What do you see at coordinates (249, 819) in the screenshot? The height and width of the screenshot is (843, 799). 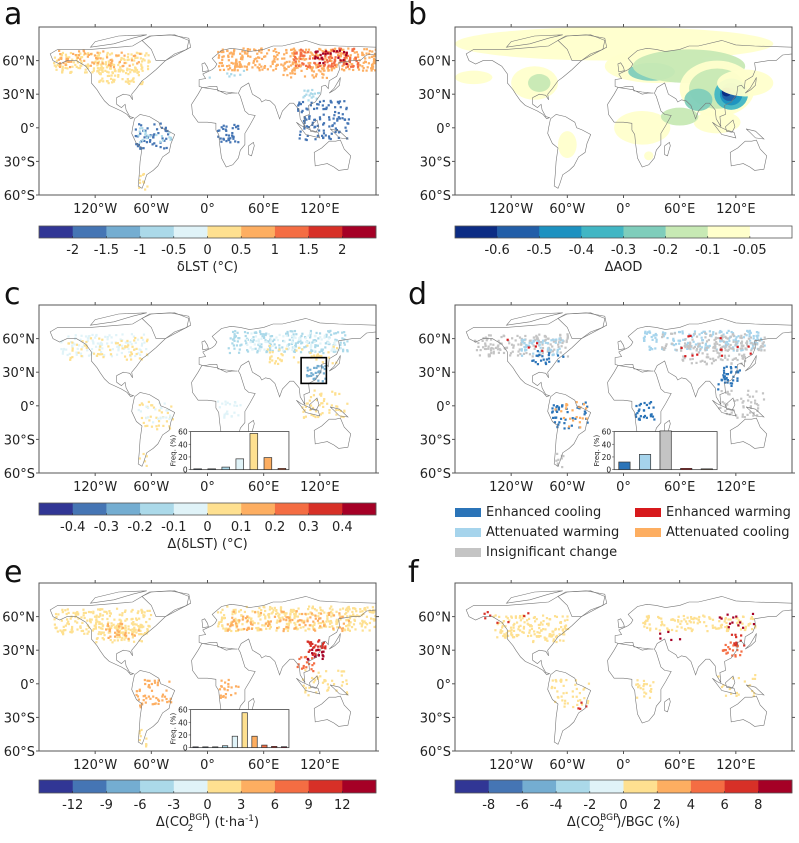 I see `colorbar-label-part: -1` at bounding box center [249, 819].